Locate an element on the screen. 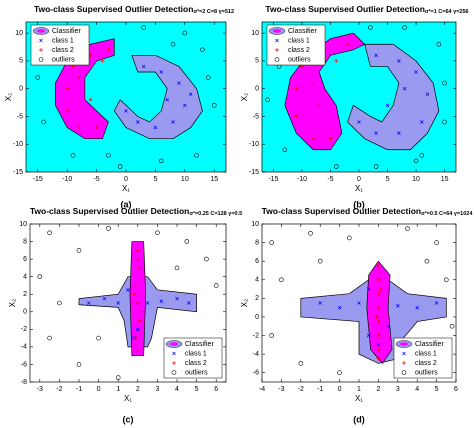 Image resolution: width=474 pixels, height=428 pixels. x-tick-label: -1 is located at coordinates (79, 389).